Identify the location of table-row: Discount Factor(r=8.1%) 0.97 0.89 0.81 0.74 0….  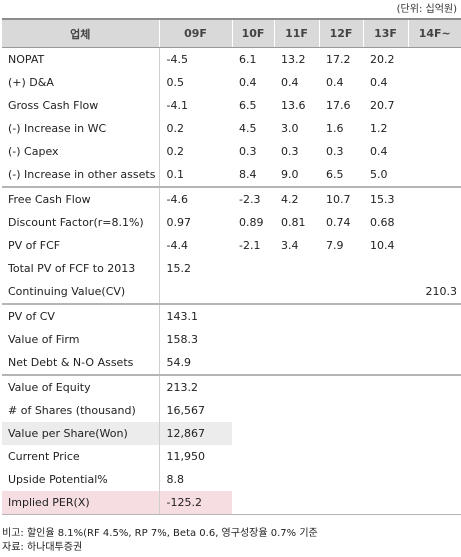
(231, 222).